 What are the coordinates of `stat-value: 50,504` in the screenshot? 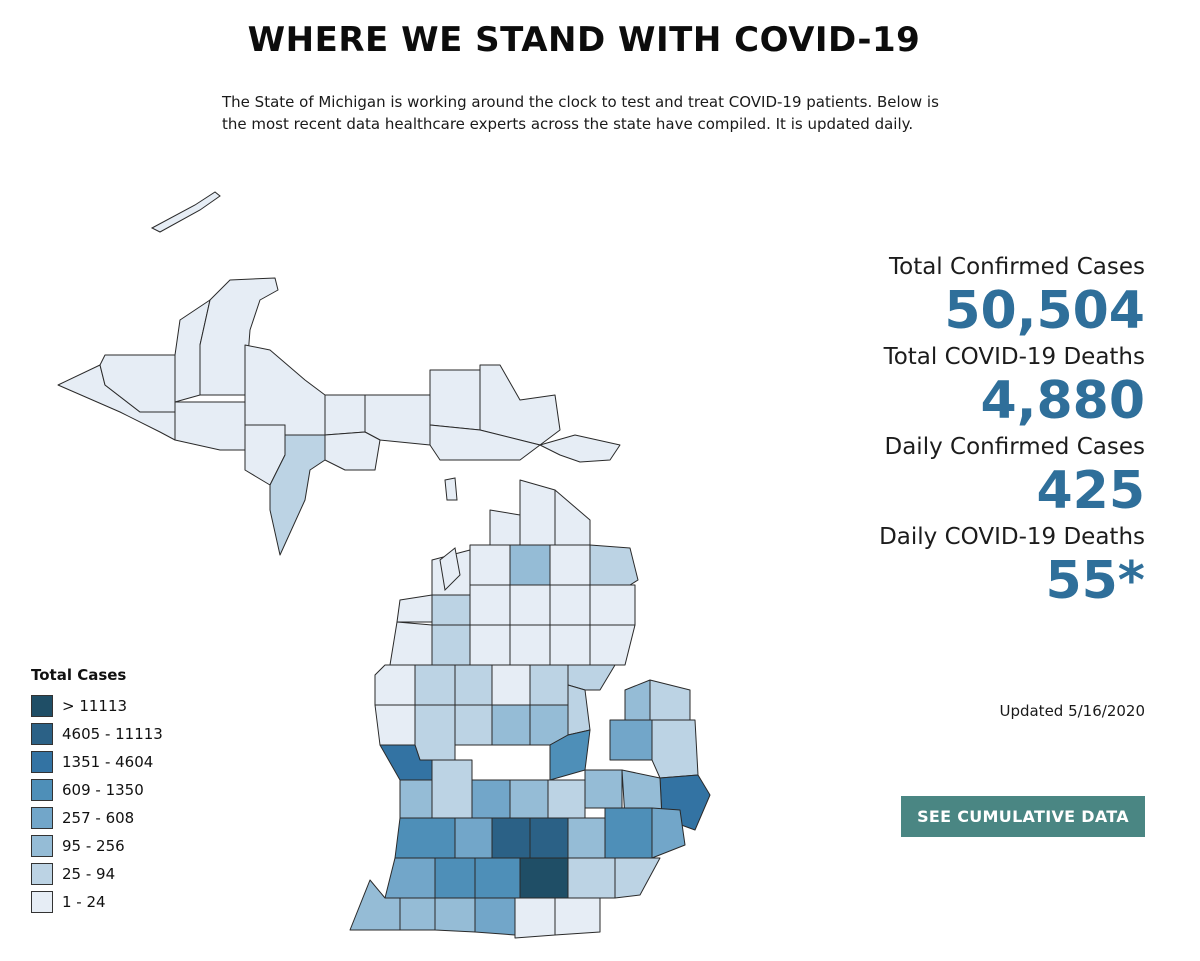 It's located at (1044, 311).